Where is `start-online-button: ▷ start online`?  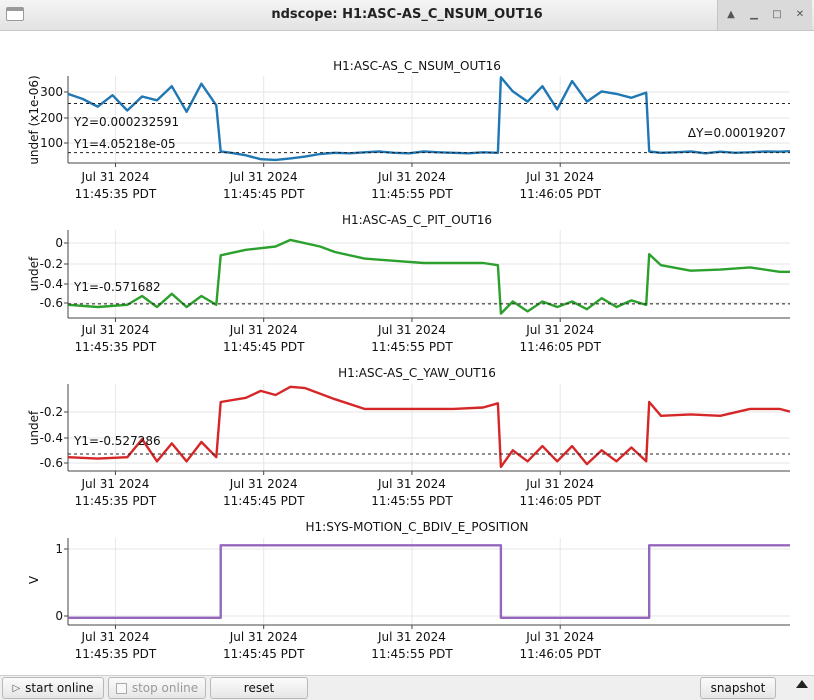
start-online-button: ▷ start online is located at coordinates (53, 688).